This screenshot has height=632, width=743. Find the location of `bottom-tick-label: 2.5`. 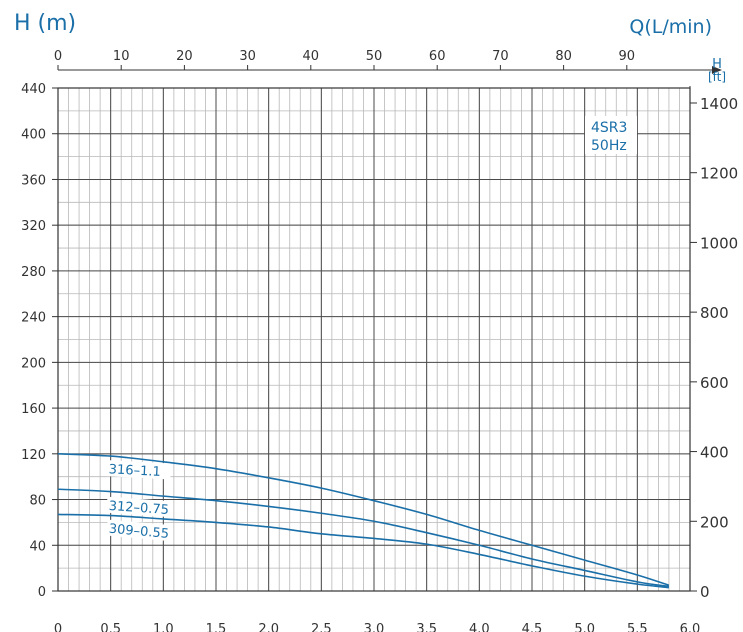

bottom-tick-label: 2.5 is located at coordinates (321, 627).